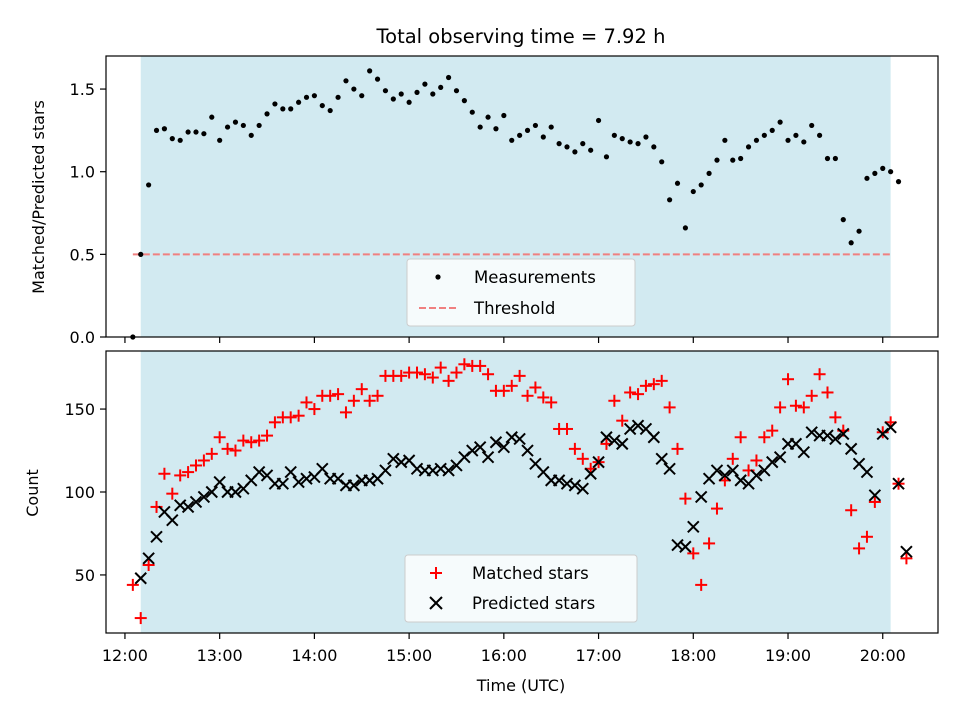 This screenshot has width=960, height=720. Describe the element at coordinates (82, 337) in the screenshot. I see `ratio-y-tick-label: 0.0` at that location.